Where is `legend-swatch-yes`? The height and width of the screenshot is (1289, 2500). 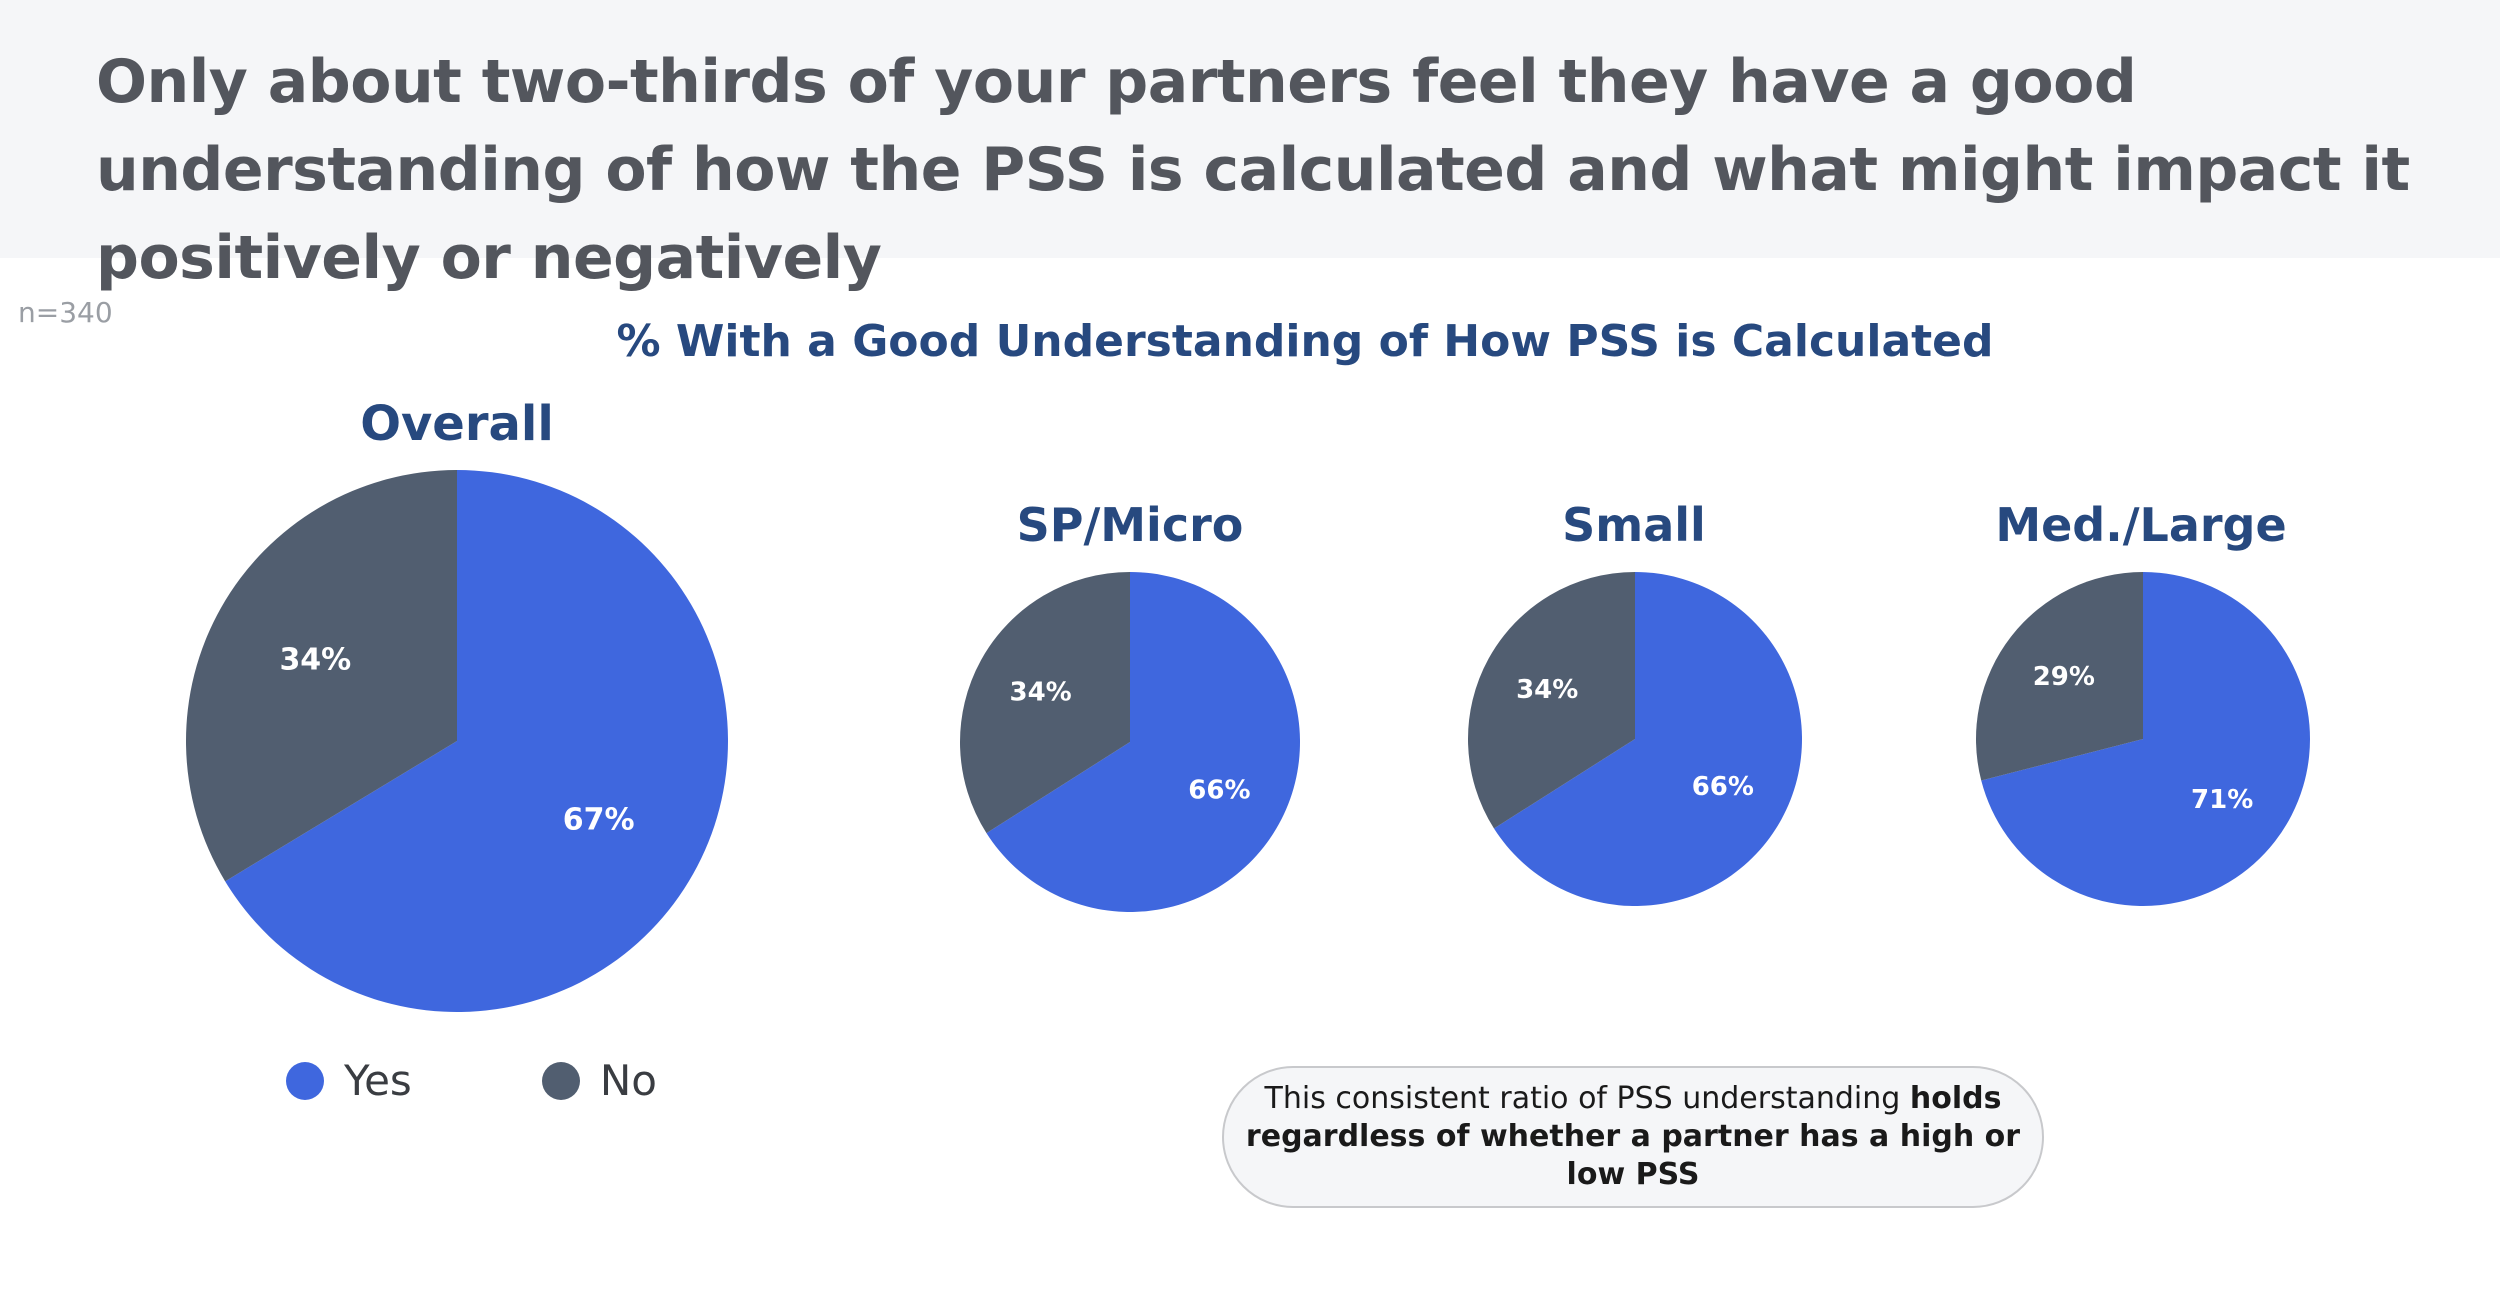 legend-swatch-yes is located at coordinates (305, 1080).